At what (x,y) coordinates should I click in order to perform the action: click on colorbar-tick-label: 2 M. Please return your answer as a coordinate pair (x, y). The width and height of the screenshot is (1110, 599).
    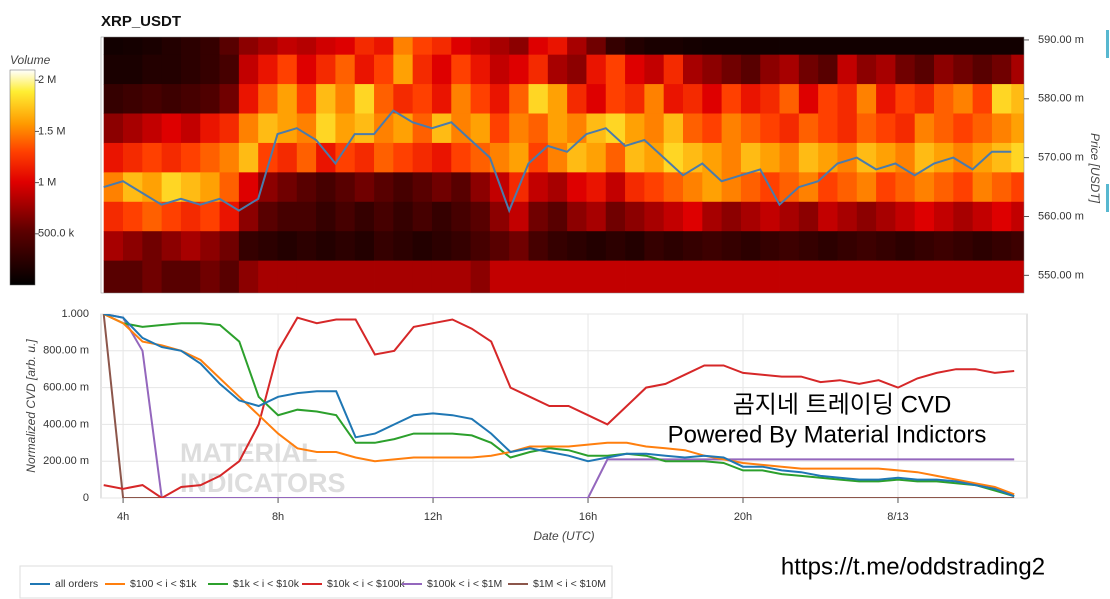
    Looking at the image, I should click on (47, 80).